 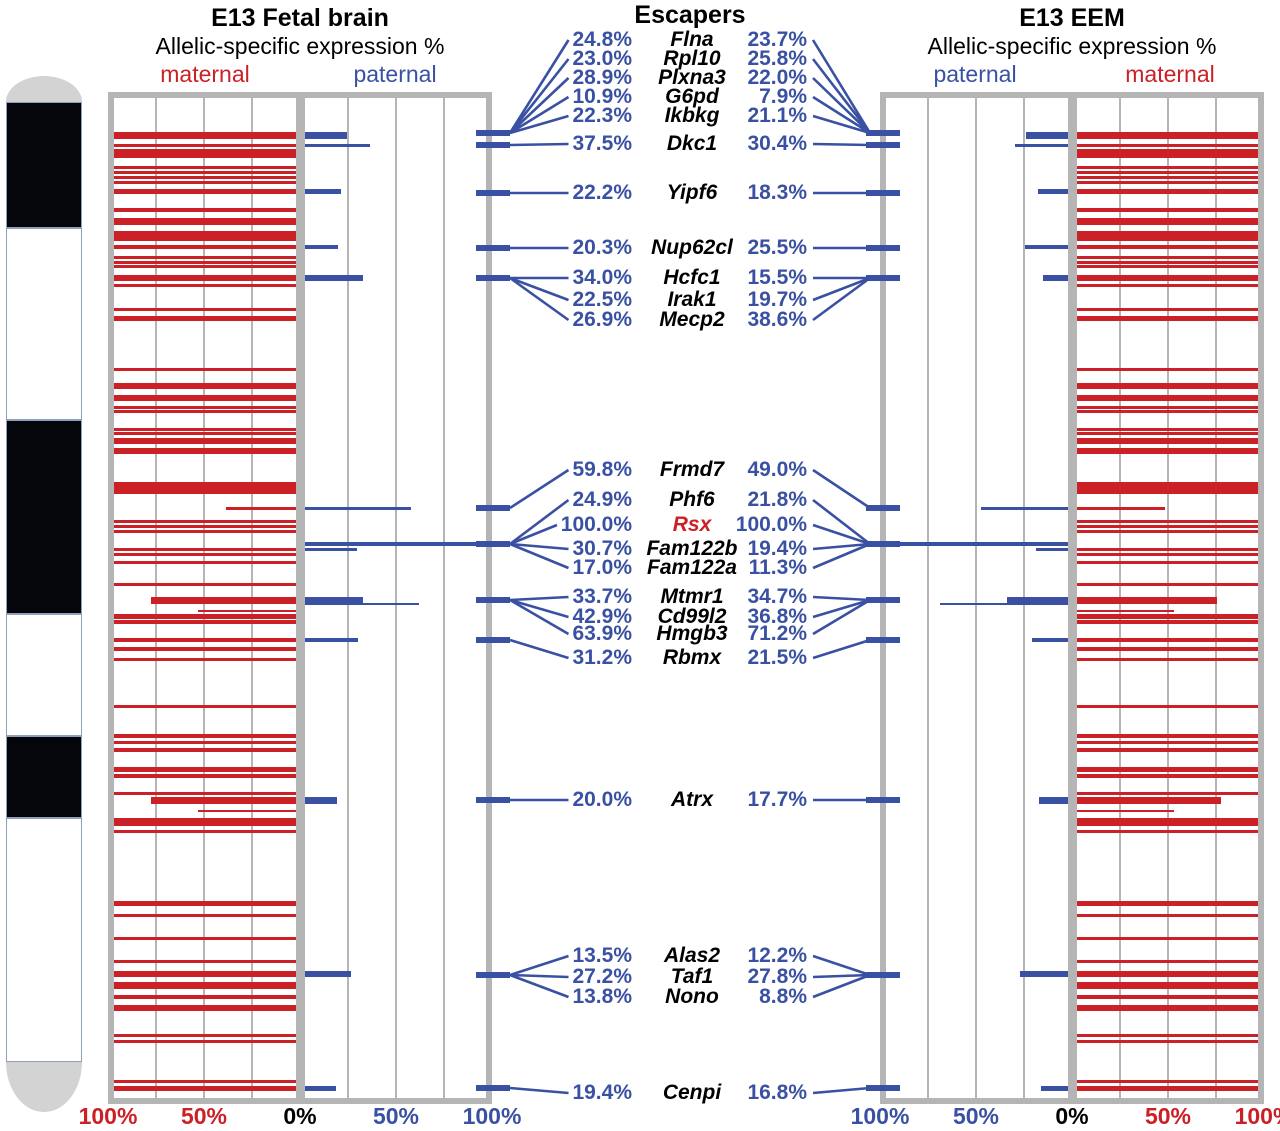 I want to click on eem-percent: 27.8%, so click(x=777, y=976).